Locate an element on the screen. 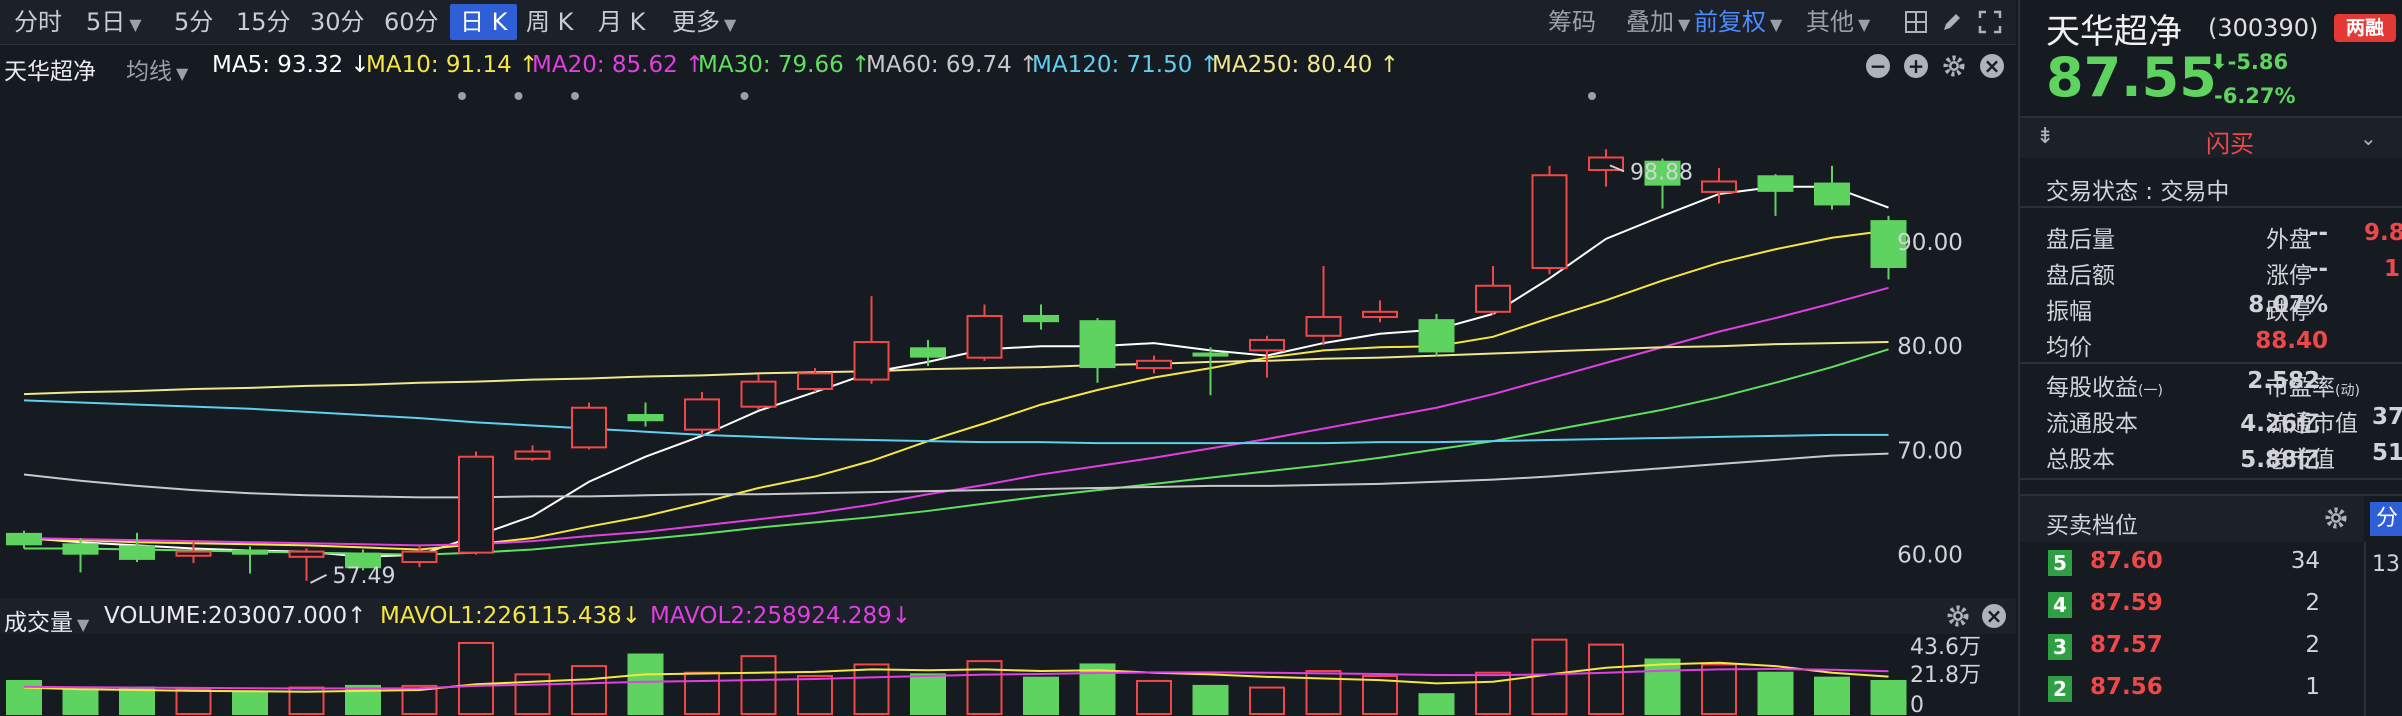  line-mode-menu: 均线 ▼ is located at coordinates (157, 72).